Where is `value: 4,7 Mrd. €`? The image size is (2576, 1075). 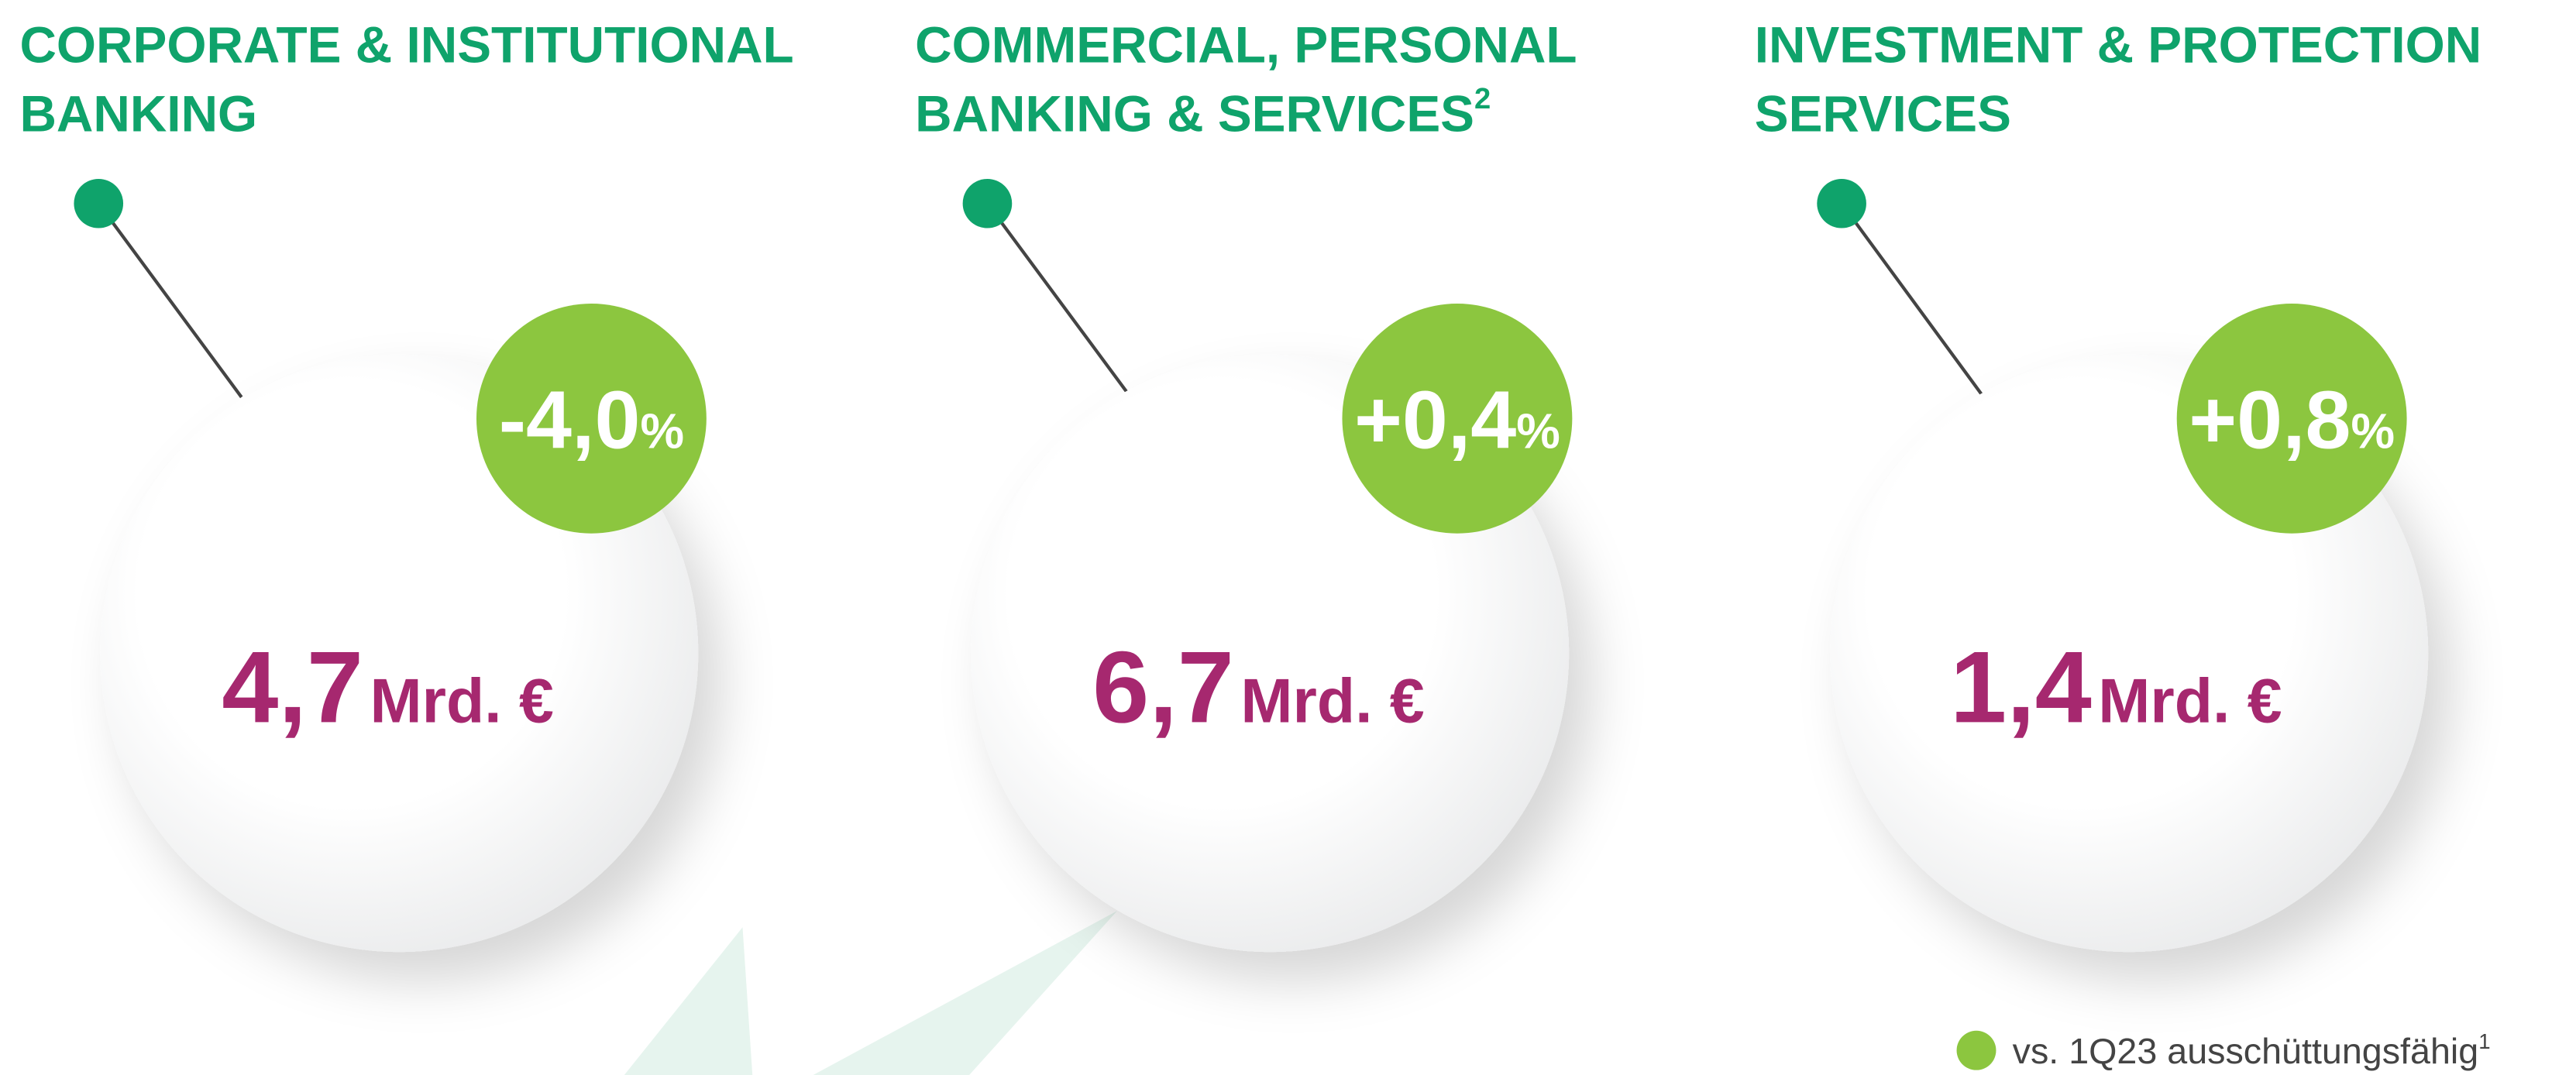 value: 4,7 Mrd. € is located at coordinates (388, 687).